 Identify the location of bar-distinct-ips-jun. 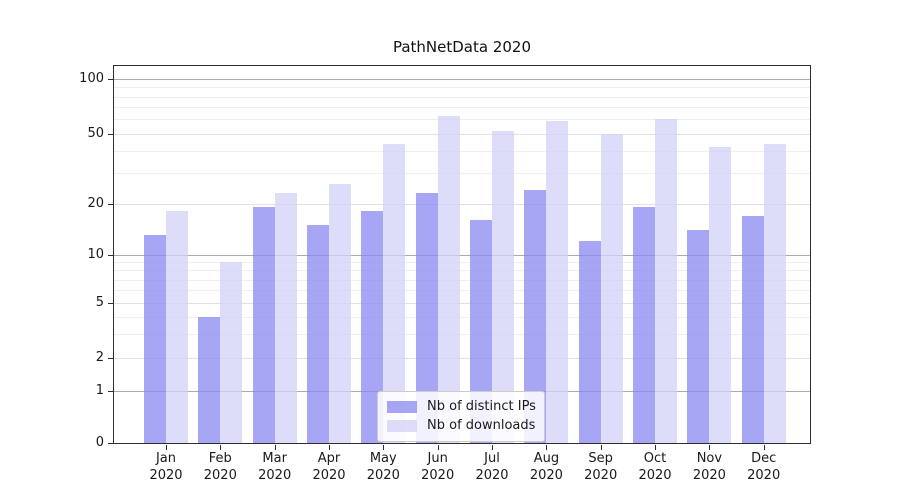
(426, 317).